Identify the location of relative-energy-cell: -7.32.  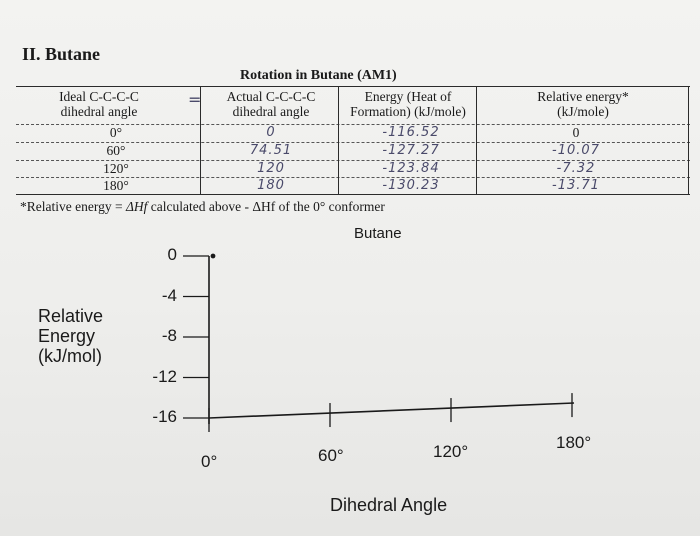
(576, 168).